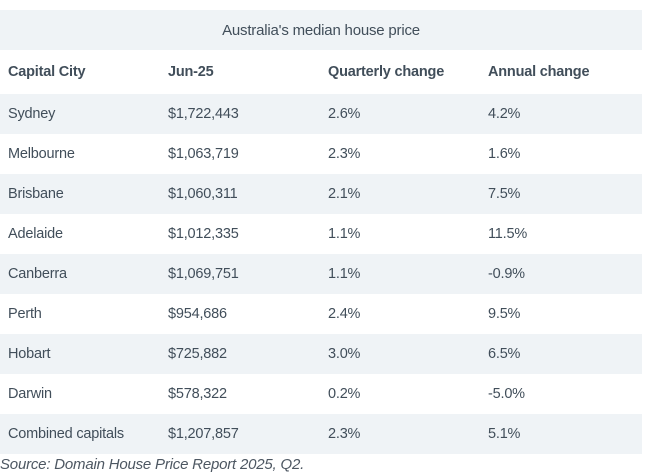 The image size is (653, 476). Describe the element at coordinates (41, 154) in the screenshot. I see `city-cell: Melbourne` at that location.